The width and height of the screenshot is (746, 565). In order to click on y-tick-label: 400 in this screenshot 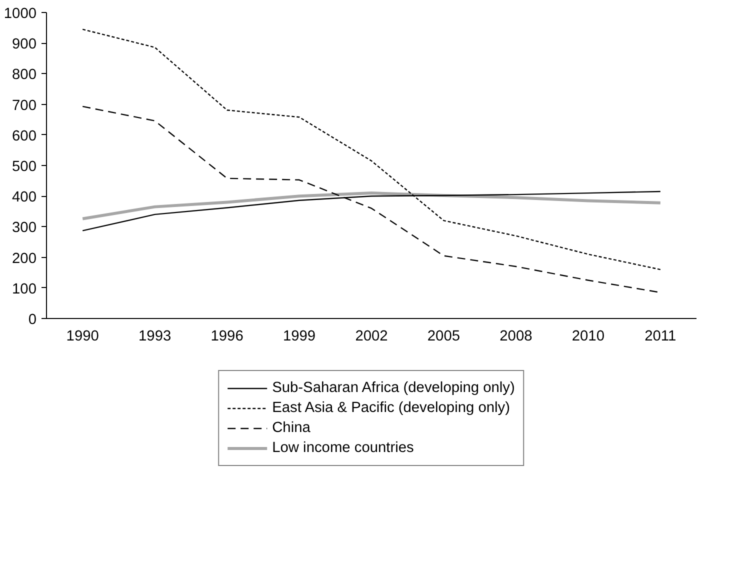, I will do `click(24, 198)`.